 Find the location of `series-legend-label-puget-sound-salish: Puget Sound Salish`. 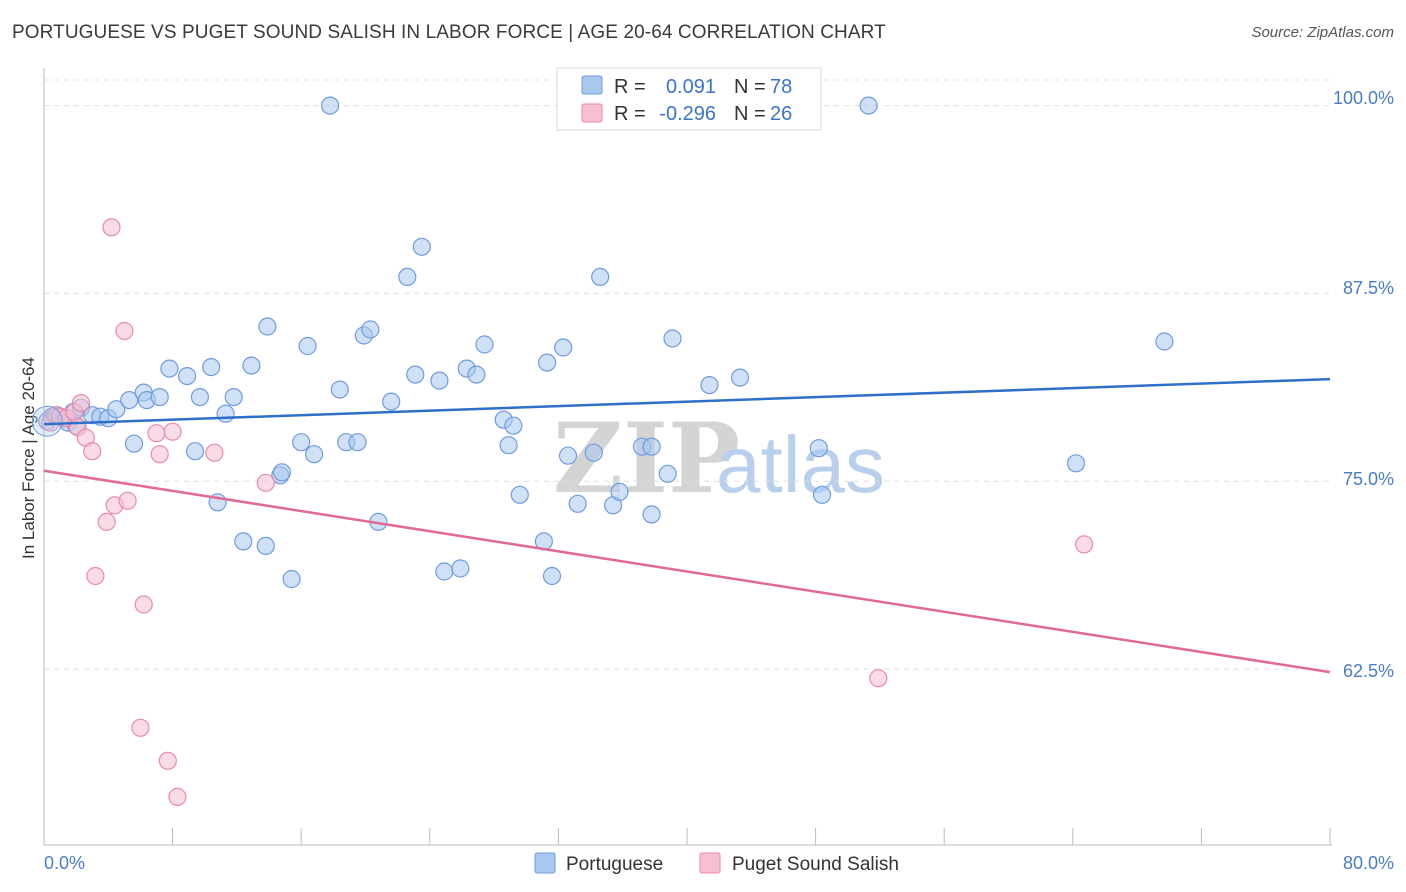

series-legend-label-puget-sound-salish: Puget Sound Salish is located at coordinates (815, 864).